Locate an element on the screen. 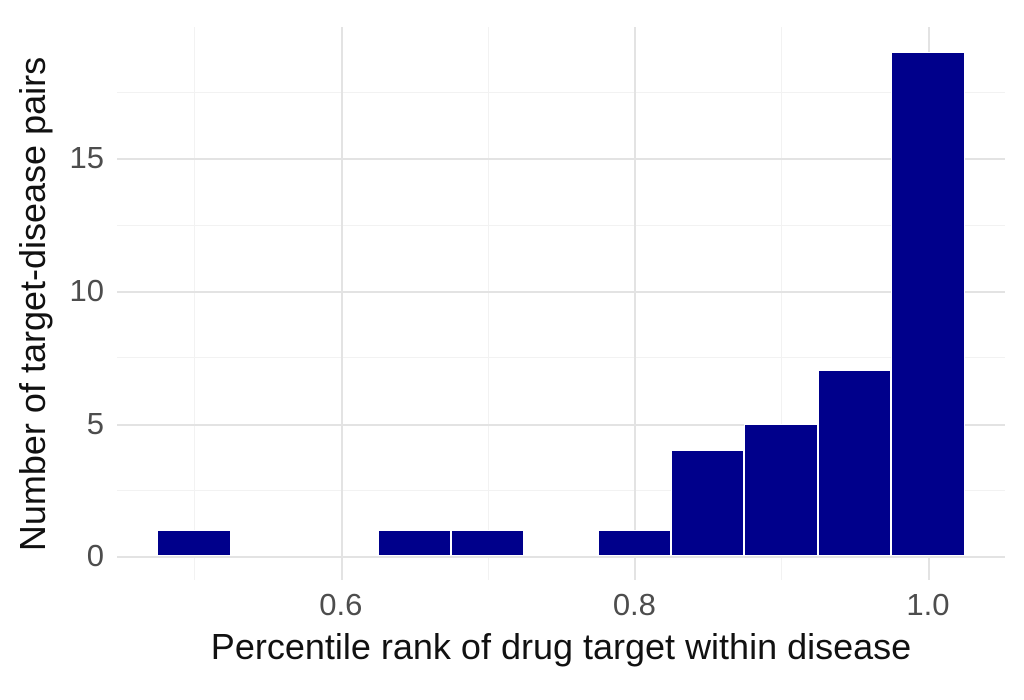 This screenshot has width=1024, height=700. y-axis-title-box: Number of target-disease pairs is located at coordinates (33, 303).